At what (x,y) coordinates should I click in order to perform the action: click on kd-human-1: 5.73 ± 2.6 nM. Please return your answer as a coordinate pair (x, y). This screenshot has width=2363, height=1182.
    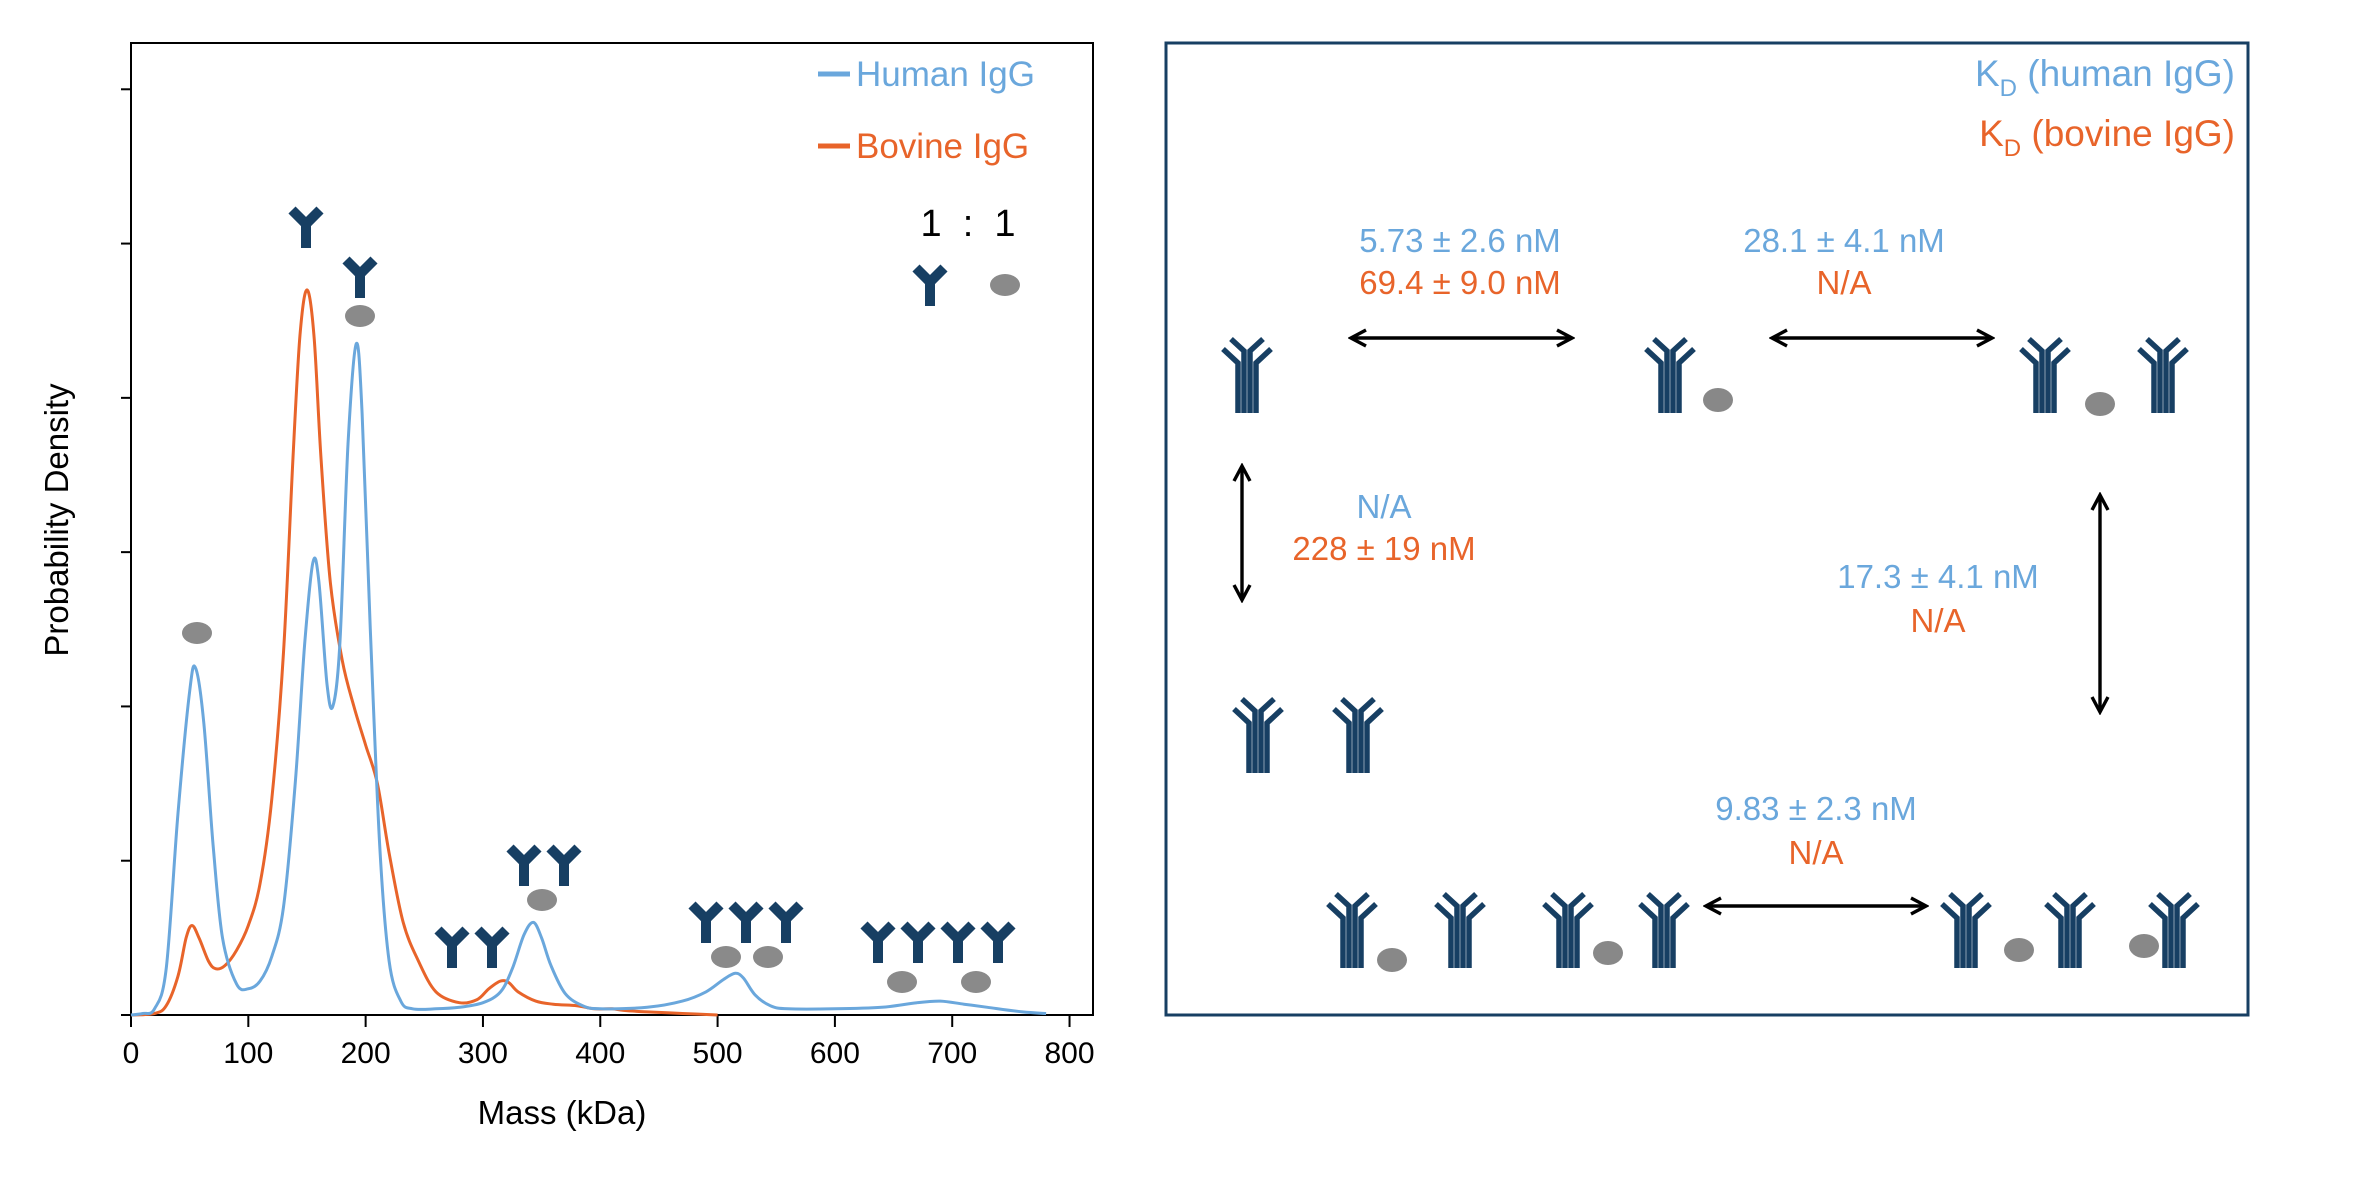
    Looking at the image, I should click on (1460, 240).